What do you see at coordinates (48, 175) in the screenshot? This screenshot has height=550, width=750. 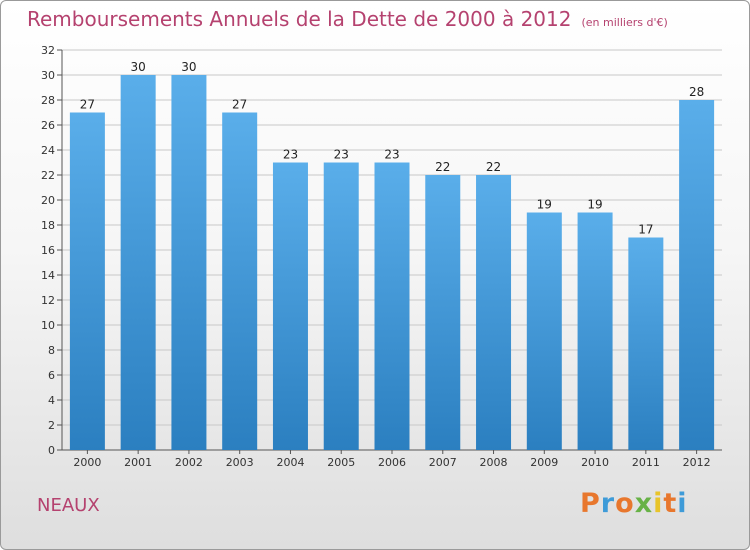 I see `y-tick-label: 22` at bounding box center [48, 175].